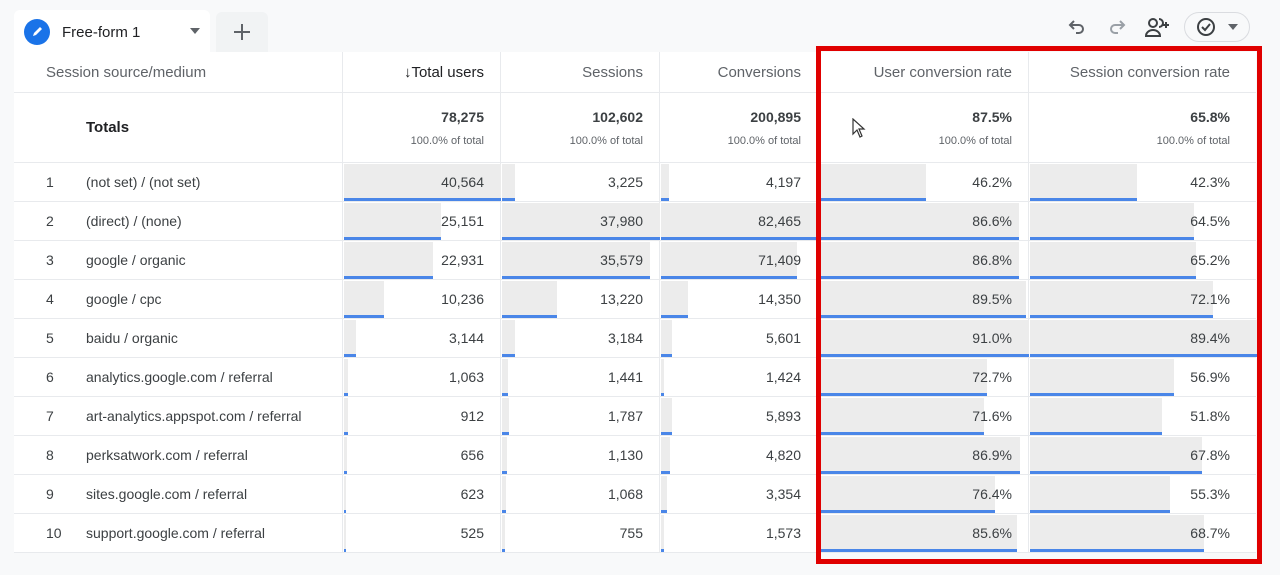  What do you see at coordinates (194, 416) in the screenshot?
I see `source-medium: art-analytics.appspot.com / referral` at bounding box center [194, 416].